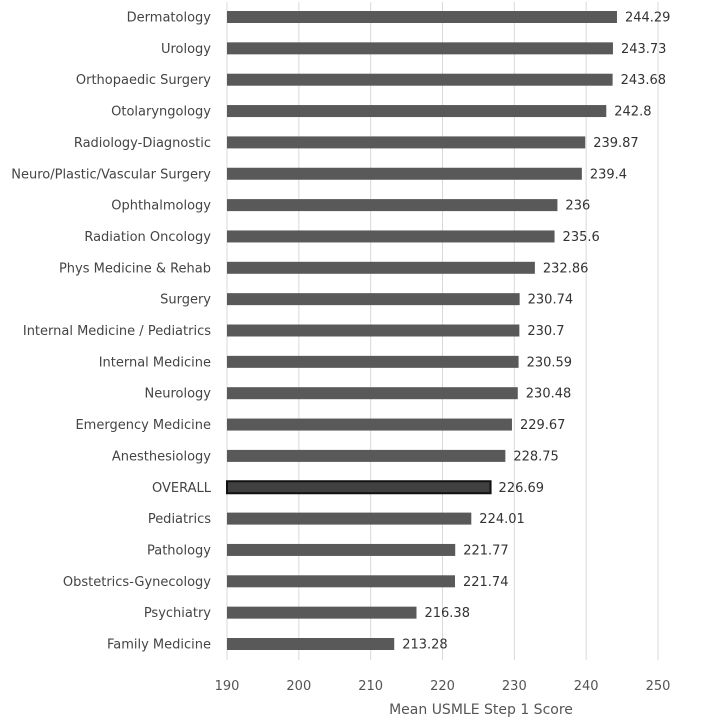  I want to click on value-label: 213.28, so click(425, 645).